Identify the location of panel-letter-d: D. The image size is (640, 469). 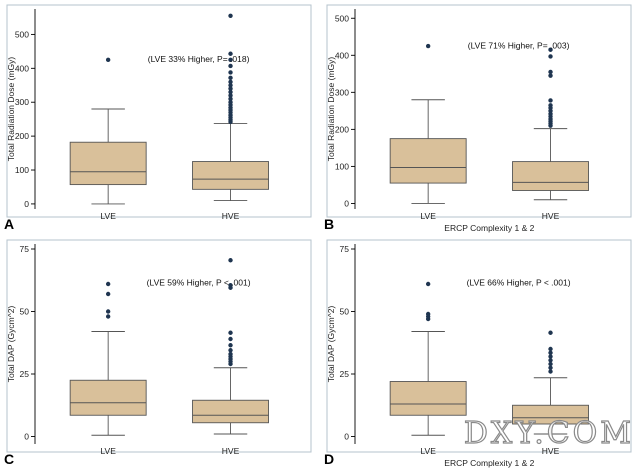
(329, 459).